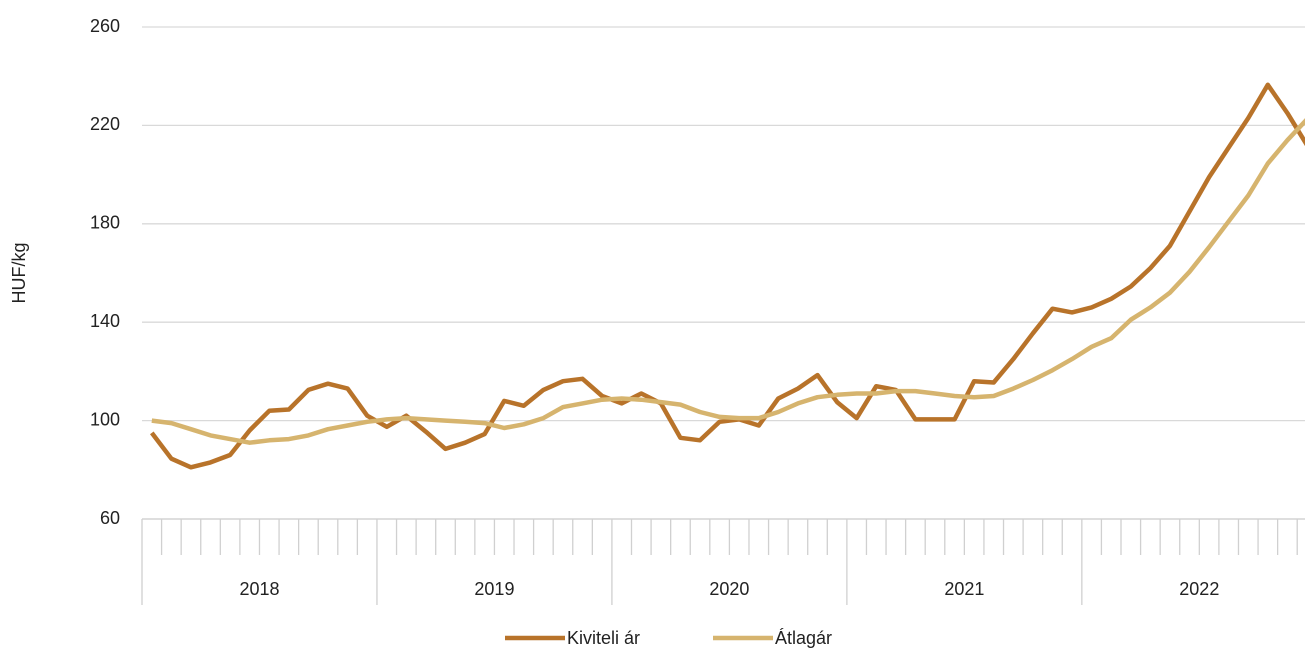 The image size is (1305, 651). Describe the element at coordinates (105, 223) in the screenshot. I see `y-tick-label: 180` at that location.